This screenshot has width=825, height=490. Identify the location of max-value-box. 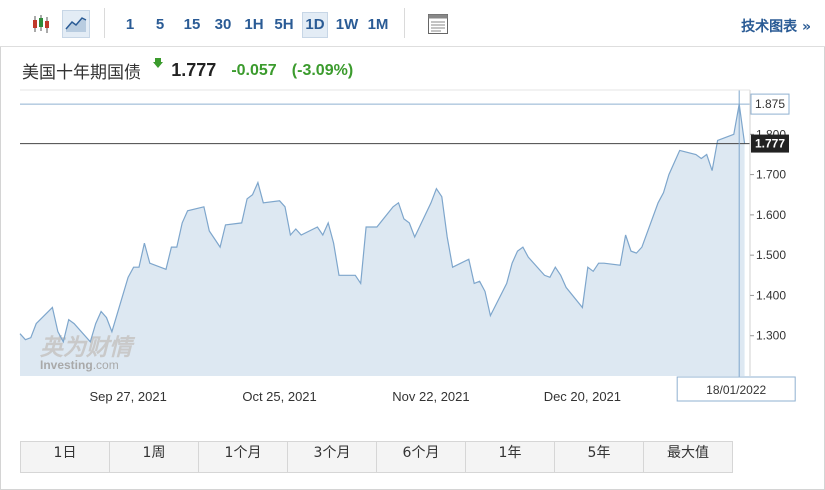
(770, 104).